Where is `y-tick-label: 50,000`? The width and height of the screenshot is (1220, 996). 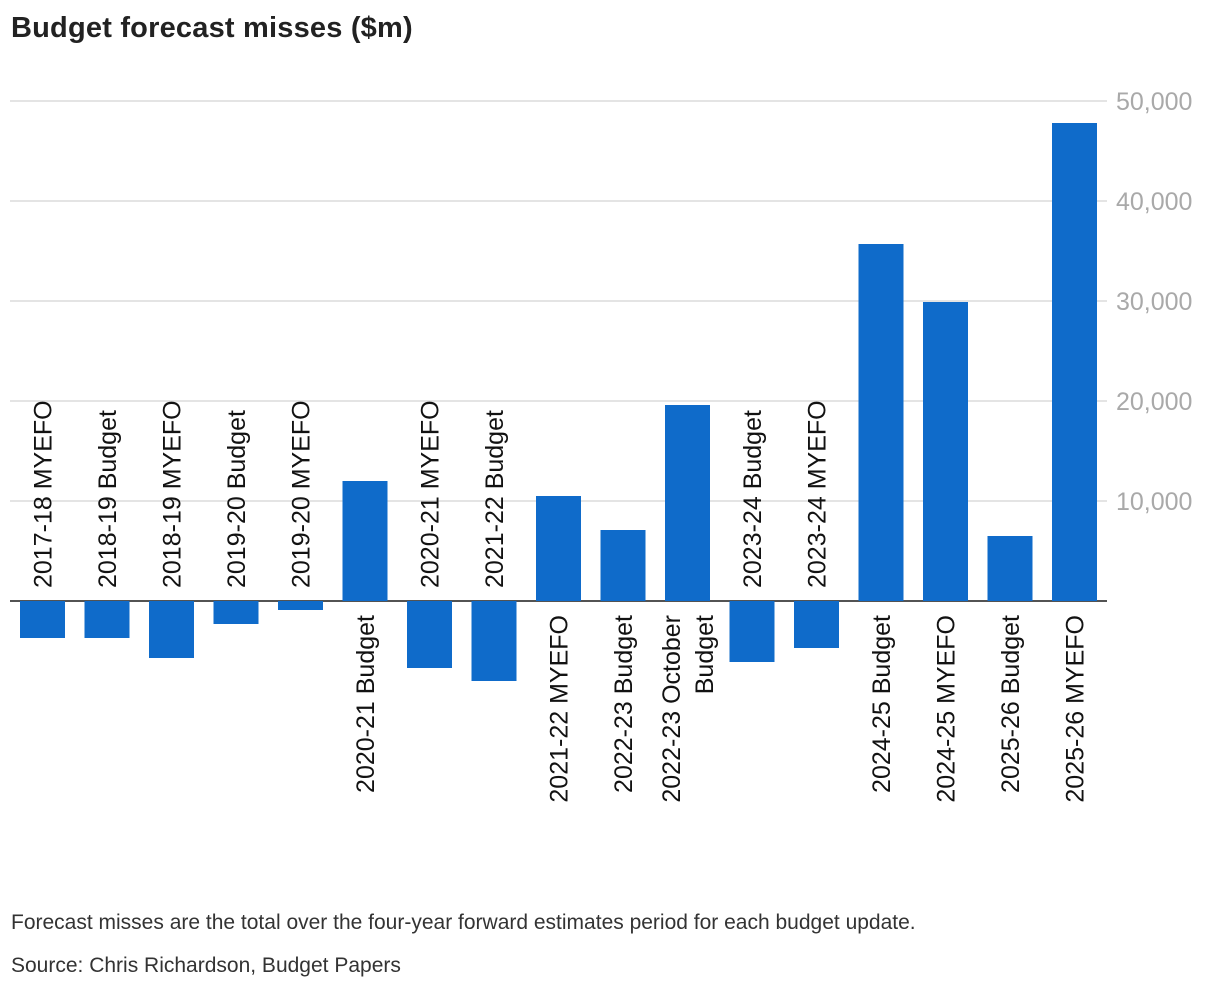 y-tick-label: 50,000 is located at coordinates (1154, 102).